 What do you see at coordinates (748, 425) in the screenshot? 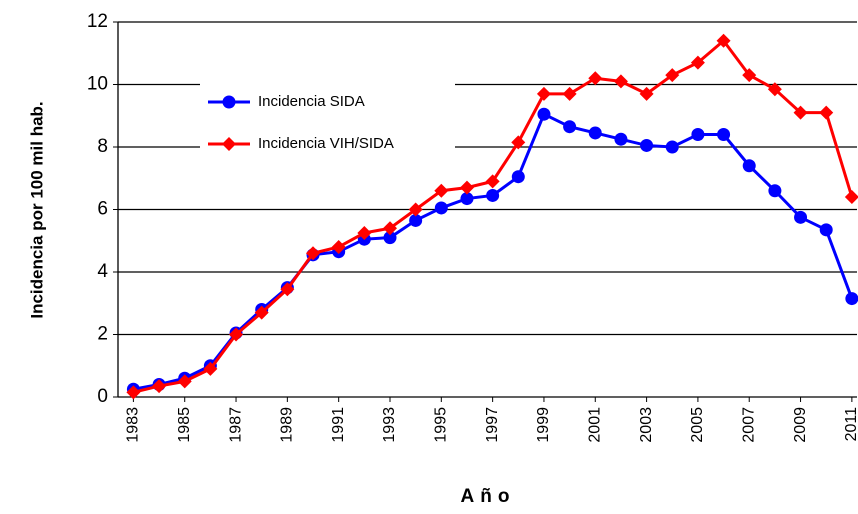
I see `x-tick-label: 2007` at bounding box center [748, 425].